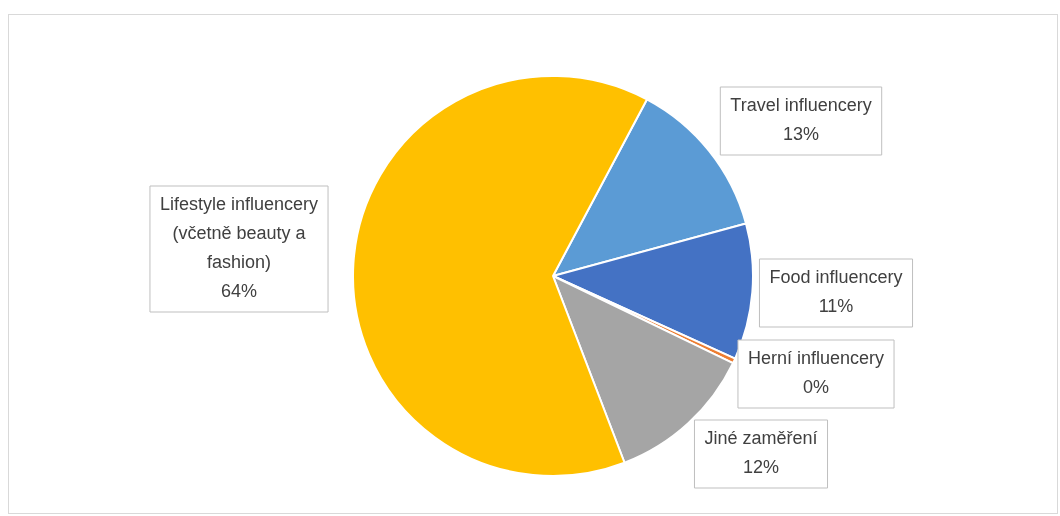 Image resolution: width=1060 pixels, height=516 pixels. I want to click on data-label: 11%, so click(836, 306).